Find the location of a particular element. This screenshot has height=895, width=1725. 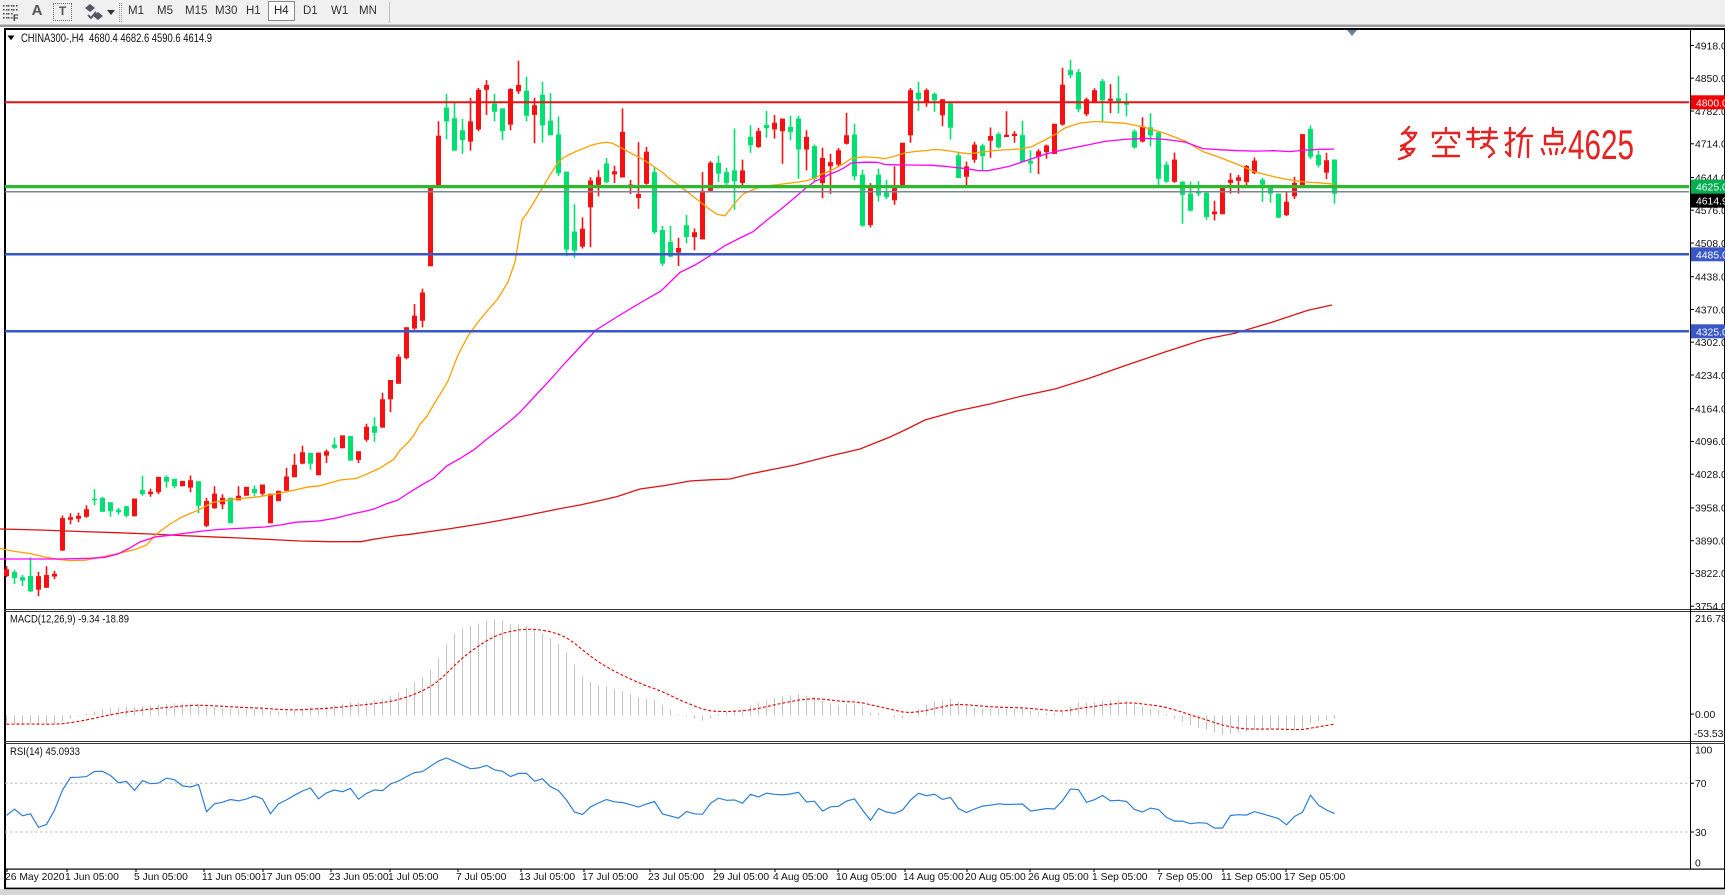

svg-text: 4625 is located at coordinates (1601, 144).